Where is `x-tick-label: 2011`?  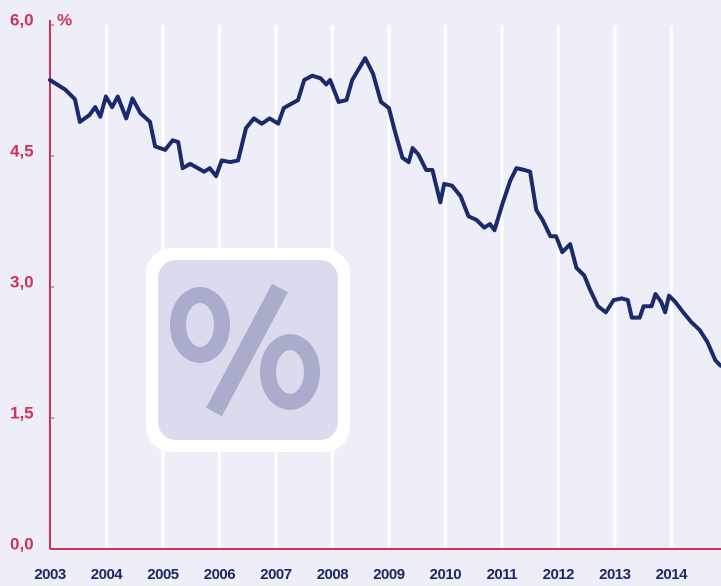
x-tick-label: 2011 is located at coordinates (502, 574).